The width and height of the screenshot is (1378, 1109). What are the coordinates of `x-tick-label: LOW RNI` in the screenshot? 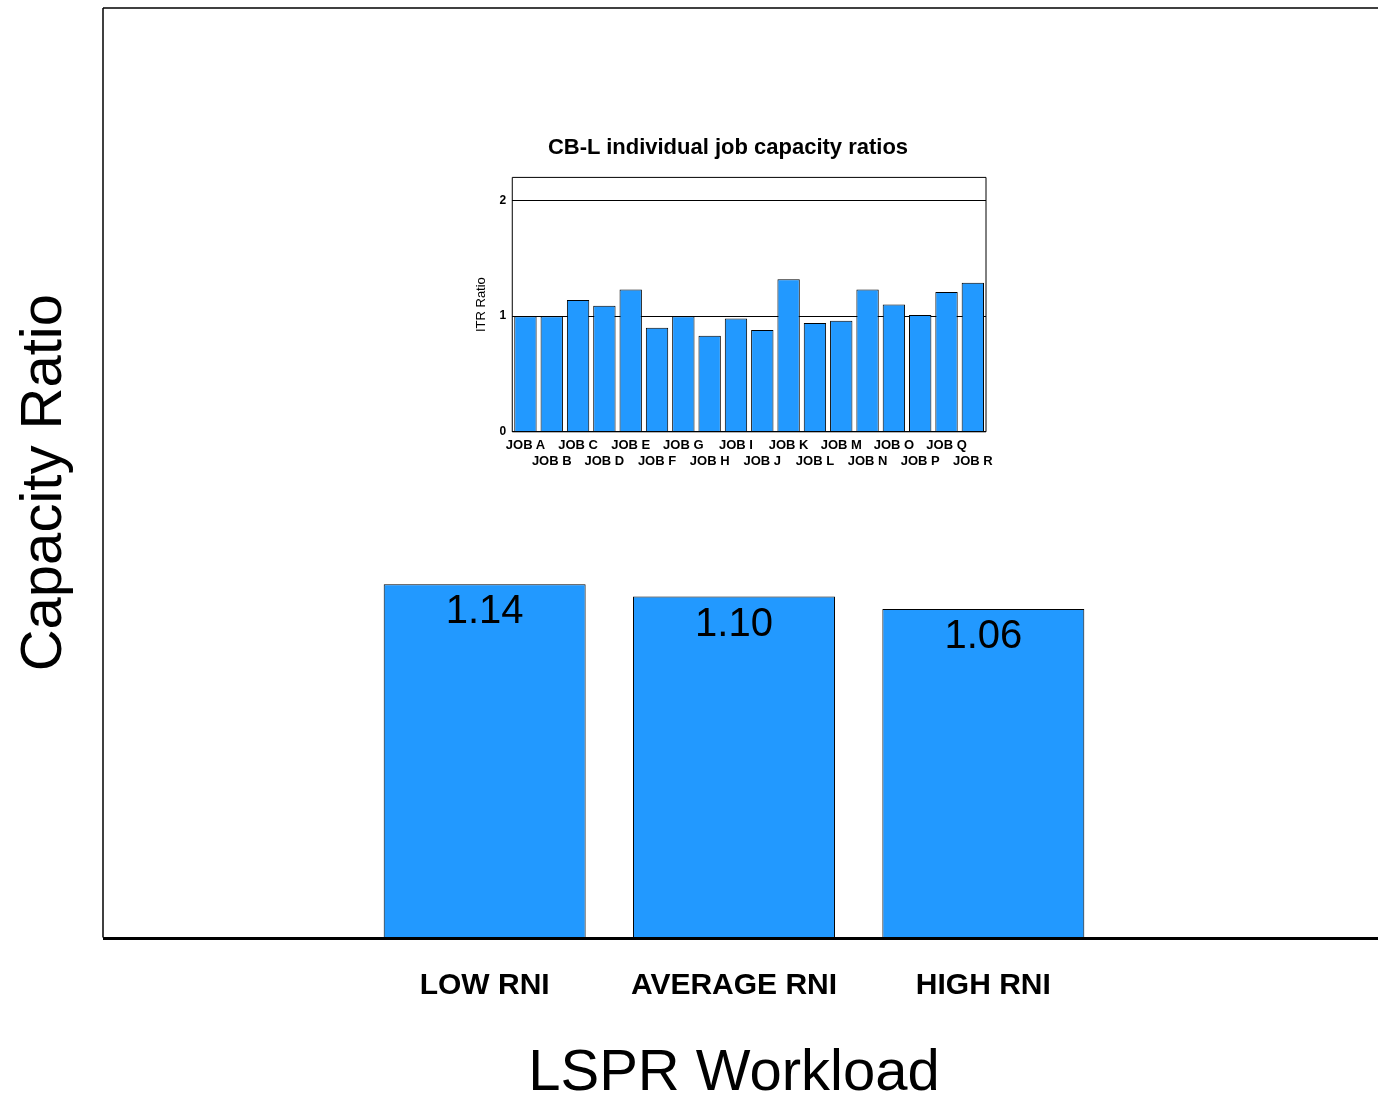 It's located at (484, 983).